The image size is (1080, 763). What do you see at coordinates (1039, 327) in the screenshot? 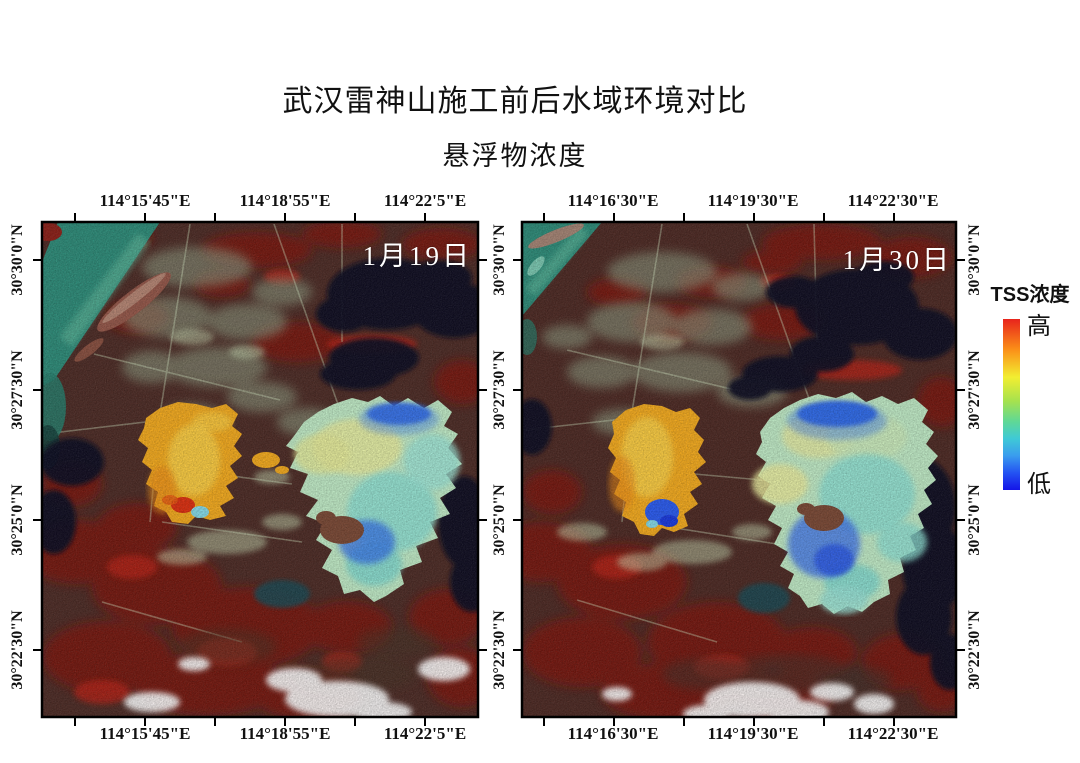
I see `legend-high-label: 高` at bounding box center [1039, 327].